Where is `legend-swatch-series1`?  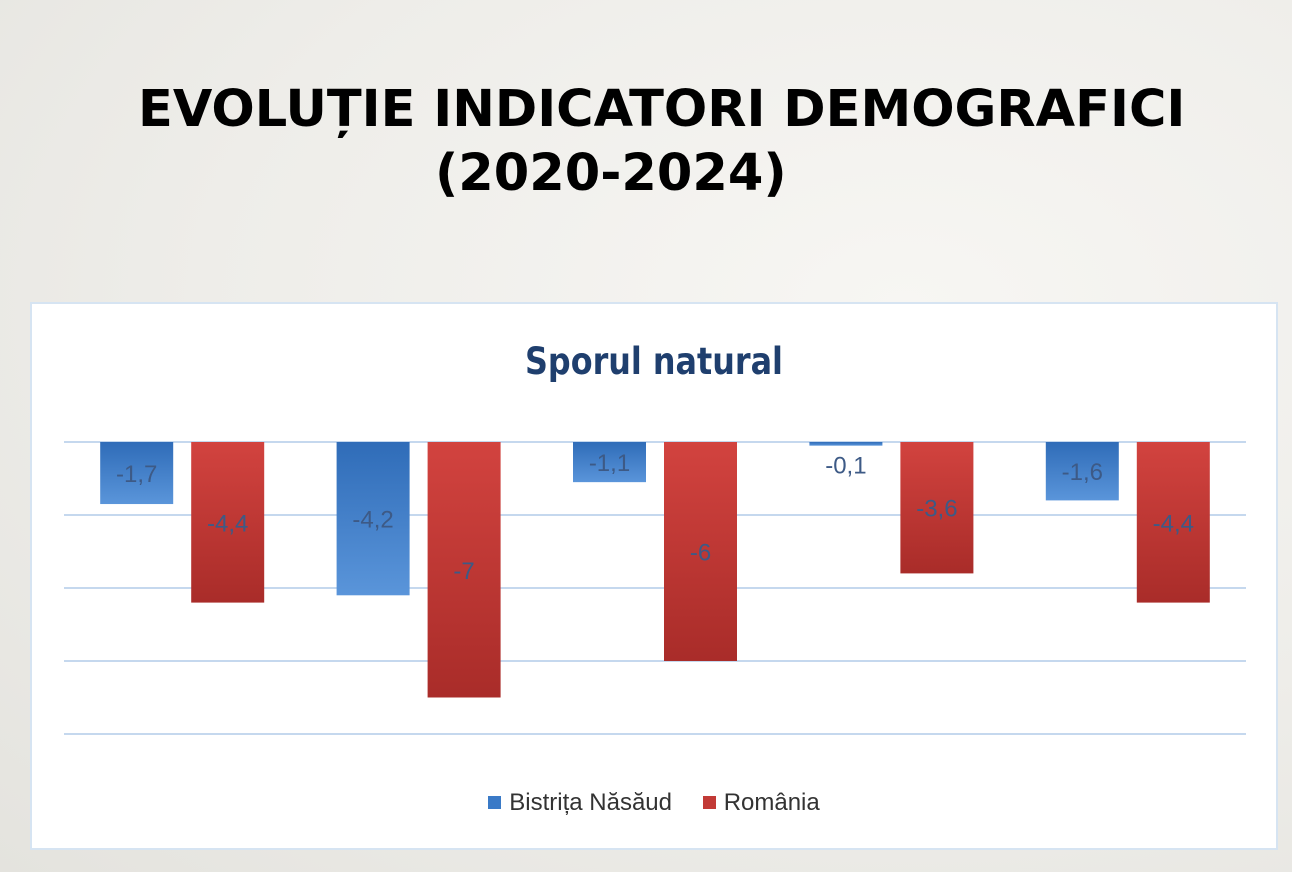
legend-swatch-series1 is located at coordinates (495, 802).